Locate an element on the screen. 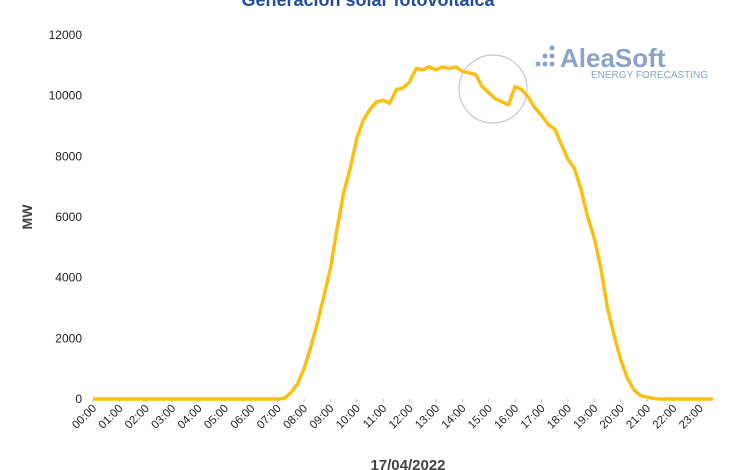  x-tick-label: 02:00 is located at coordinates (137, 417).